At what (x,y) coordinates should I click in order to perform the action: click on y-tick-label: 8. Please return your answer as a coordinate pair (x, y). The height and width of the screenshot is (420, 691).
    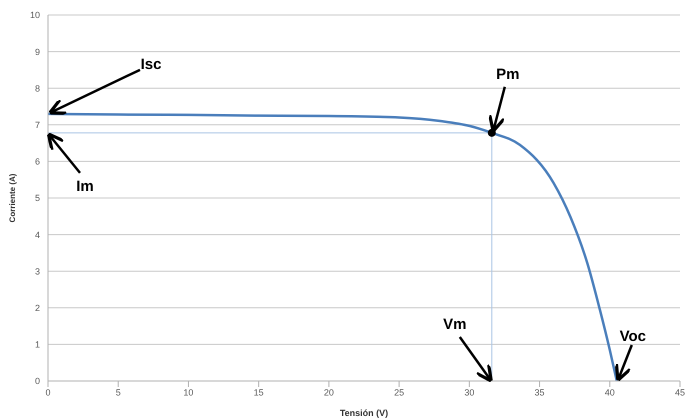
    Looking at the image, I should click on (37, 88).